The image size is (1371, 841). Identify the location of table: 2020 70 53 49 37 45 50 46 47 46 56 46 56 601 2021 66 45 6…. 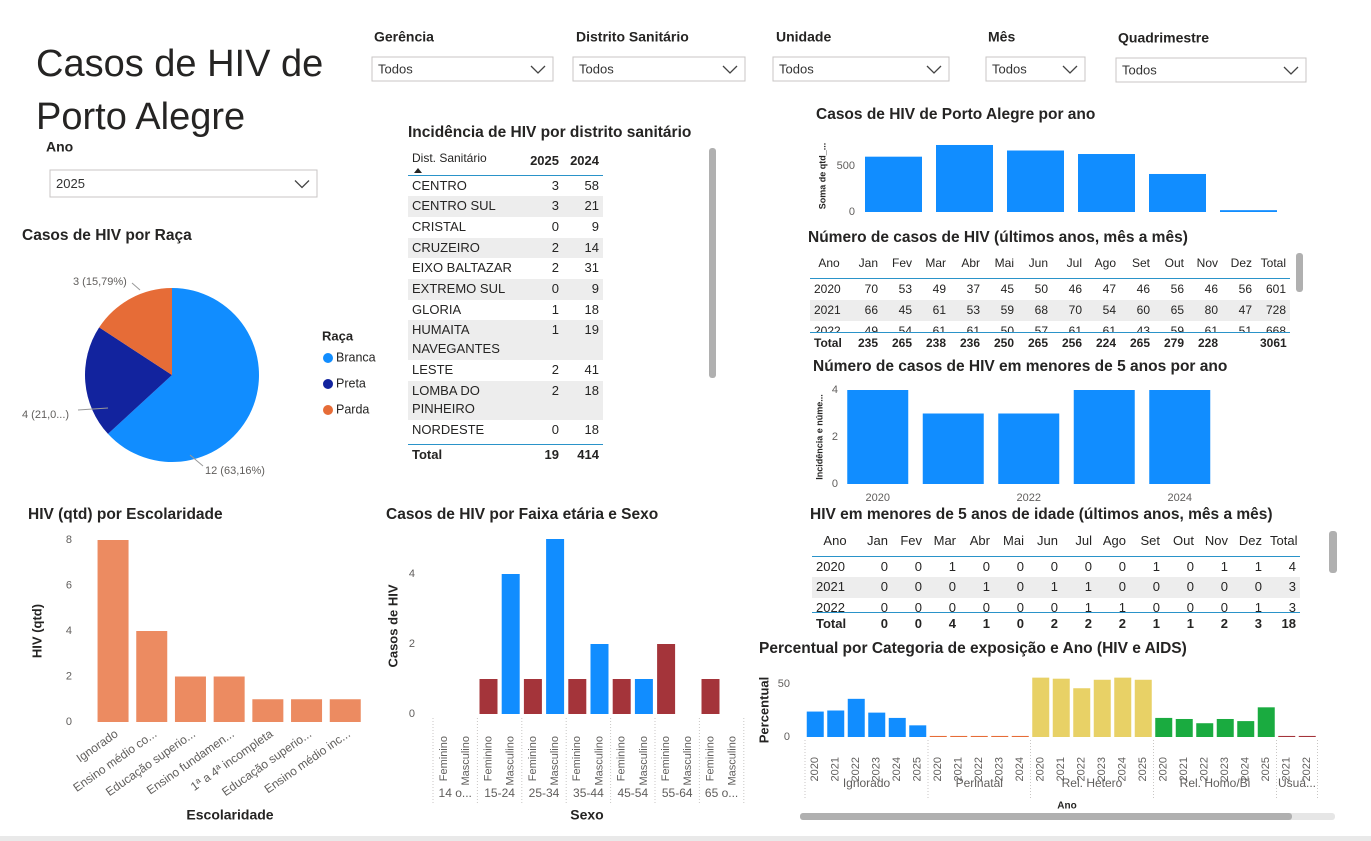
(1050, 305).